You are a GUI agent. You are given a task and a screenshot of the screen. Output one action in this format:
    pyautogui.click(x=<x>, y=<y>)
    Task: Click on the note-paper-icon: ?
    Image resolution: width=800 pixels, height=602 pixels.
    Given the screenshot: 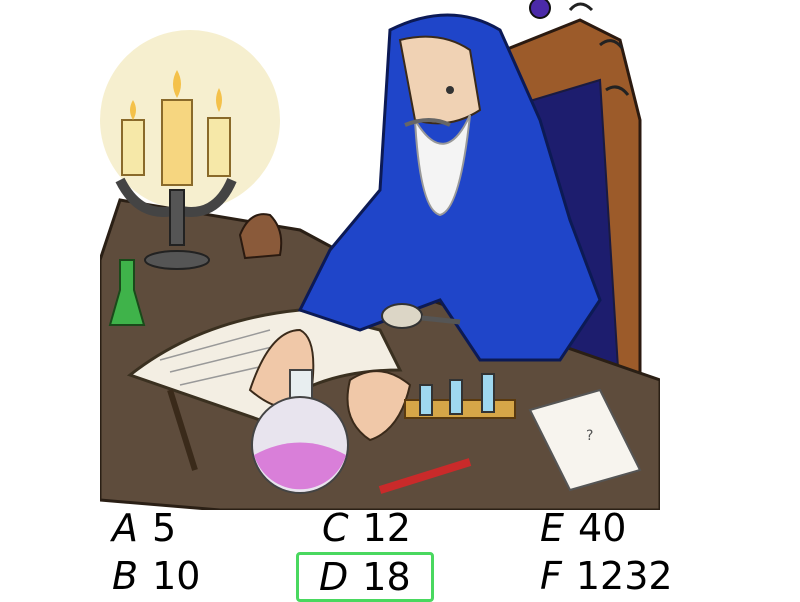 What is the action you would take?
    pyautogui.click(x=585, y=440)
    